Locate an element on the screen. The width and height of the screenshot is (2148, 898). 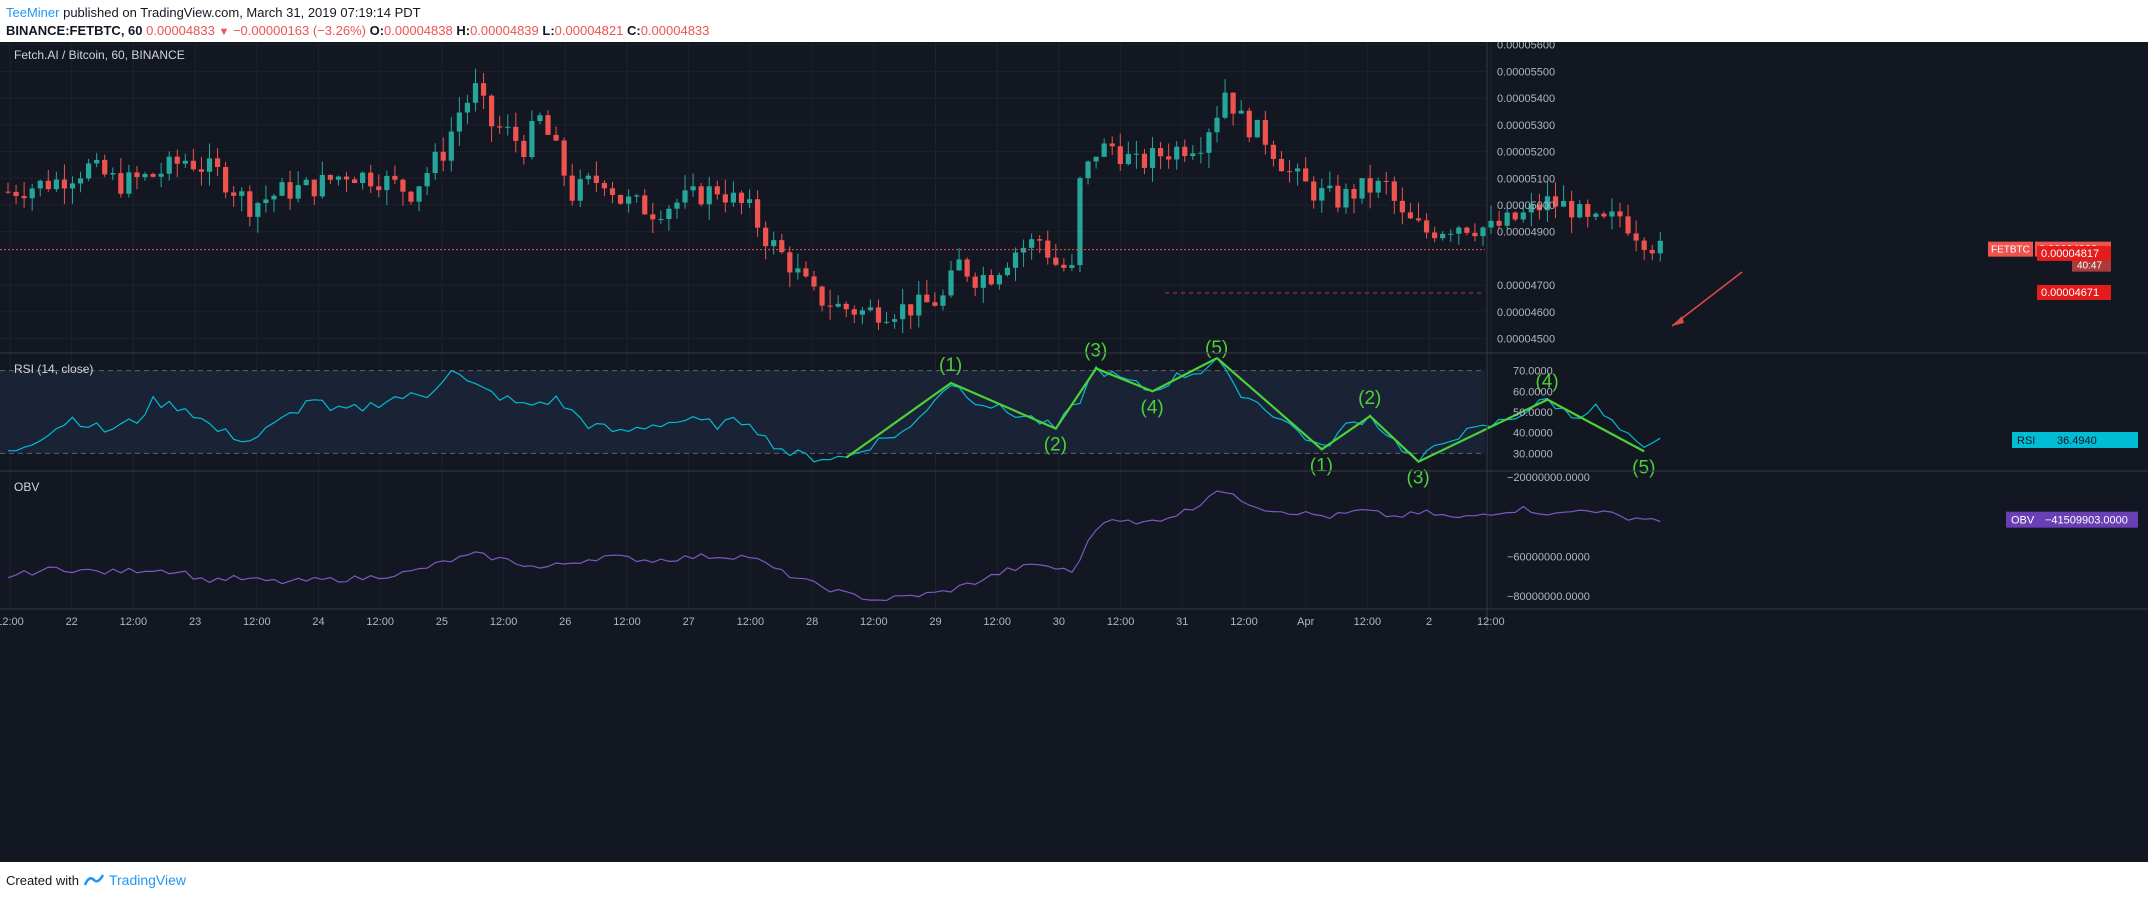
rsi-line is located at coordinates (834, 410).